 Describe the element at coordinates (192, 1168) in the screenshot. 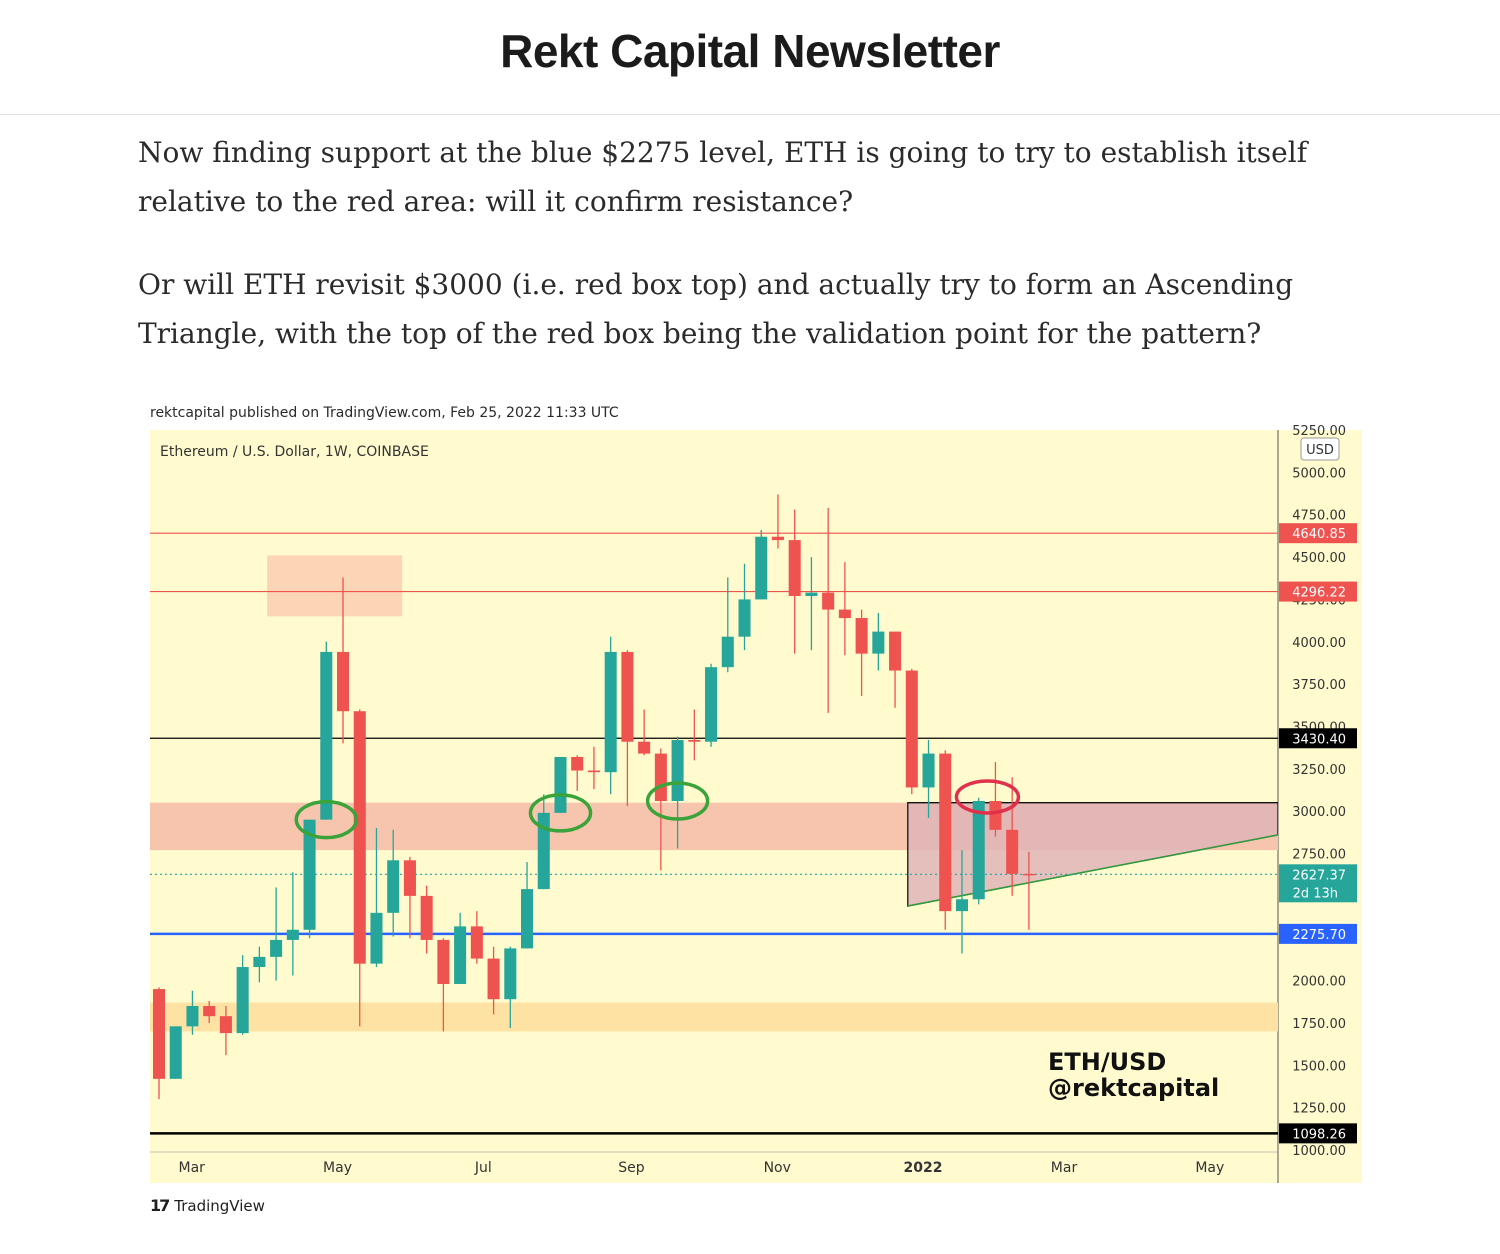

I see `x-tick-label-0: Mar` at that location.